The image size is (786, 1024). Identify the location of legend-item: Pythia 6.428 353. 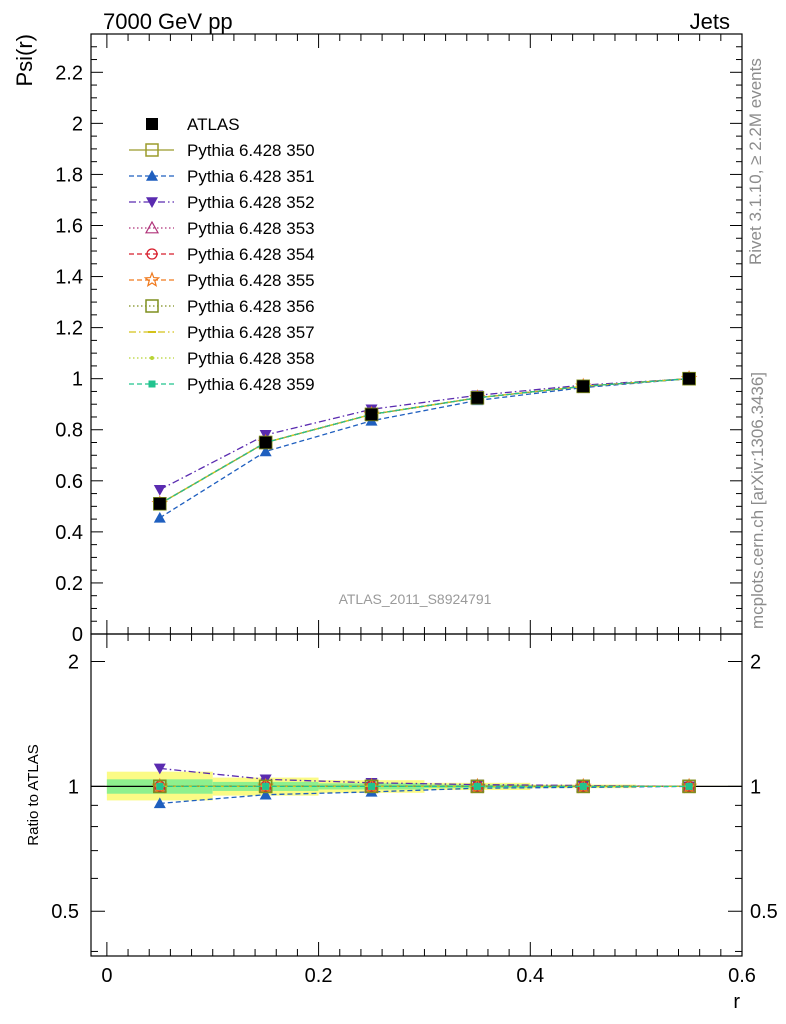
(222, 228).